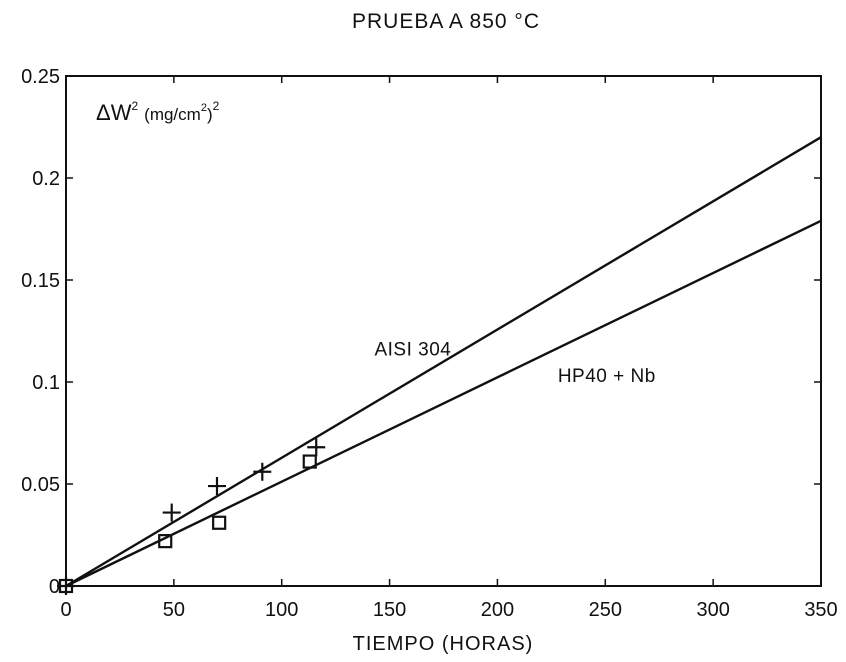  I want to click on y-label-w-sup: 2, so click(134, 106).